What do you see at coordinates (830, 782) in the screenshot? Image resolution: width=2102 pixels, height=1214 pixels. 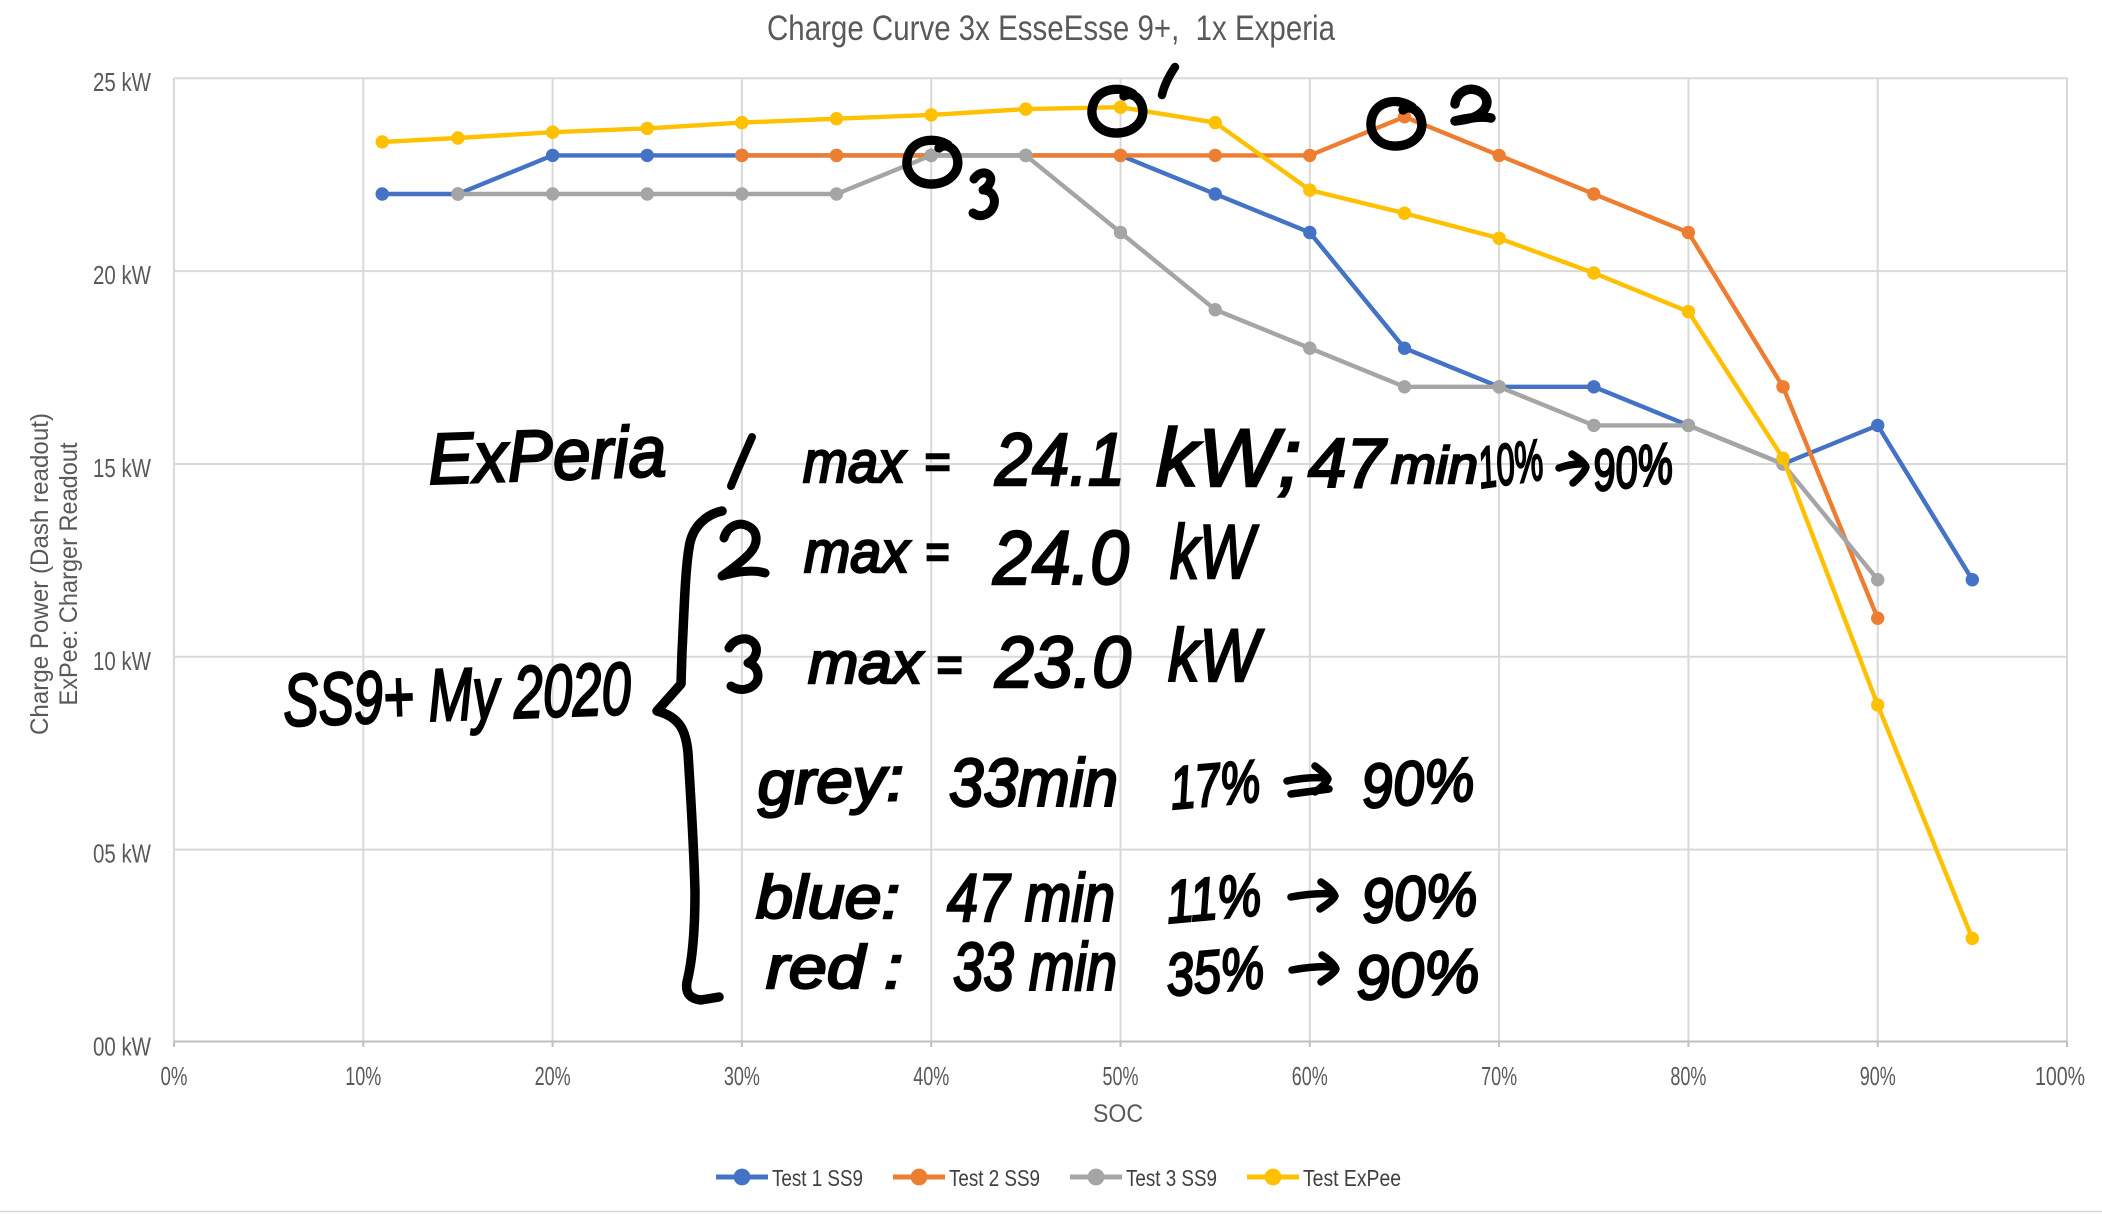 I see `svg-text: grey:` at bounding box center [830, 782].